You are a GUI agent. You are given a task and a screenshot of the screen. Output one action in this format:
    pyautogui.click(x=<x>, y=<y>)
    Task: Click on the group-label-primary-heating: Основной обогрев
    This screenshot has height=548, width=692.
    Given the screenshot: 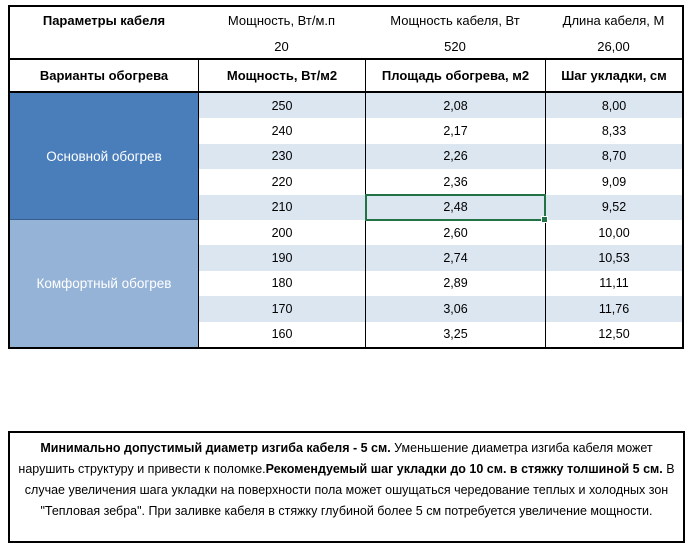 What is the action you would take?
    pyautogui.click(x=104, y=156)
    